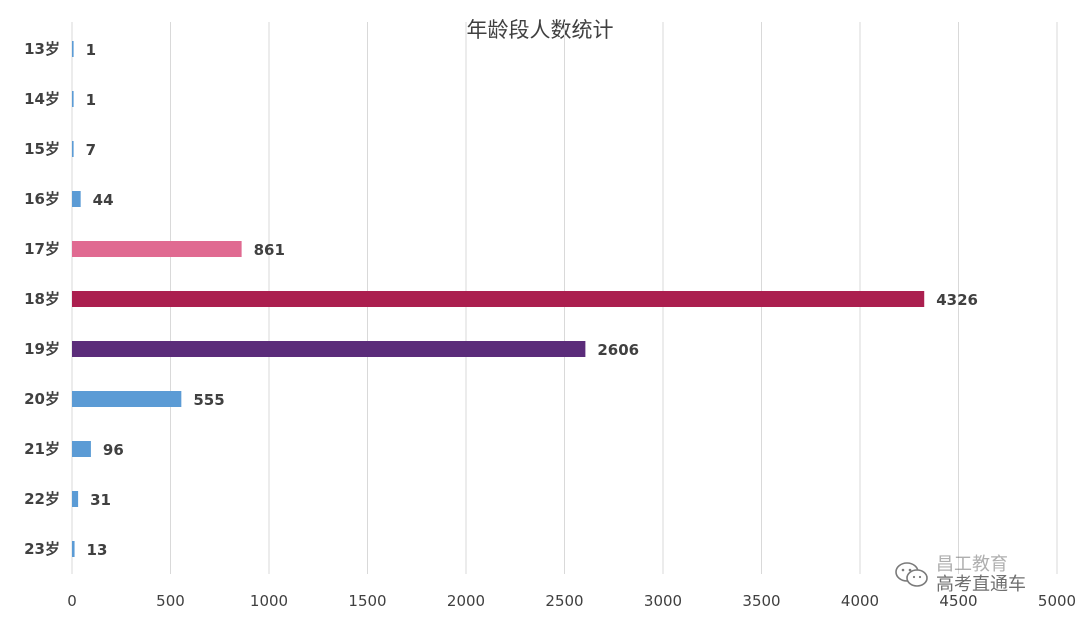 This screenshot has height=619, width=1080. What do you see at coordinates (100, 500) in the screenshot?
I see `data-label: 31` at bounding box center [100, 500].